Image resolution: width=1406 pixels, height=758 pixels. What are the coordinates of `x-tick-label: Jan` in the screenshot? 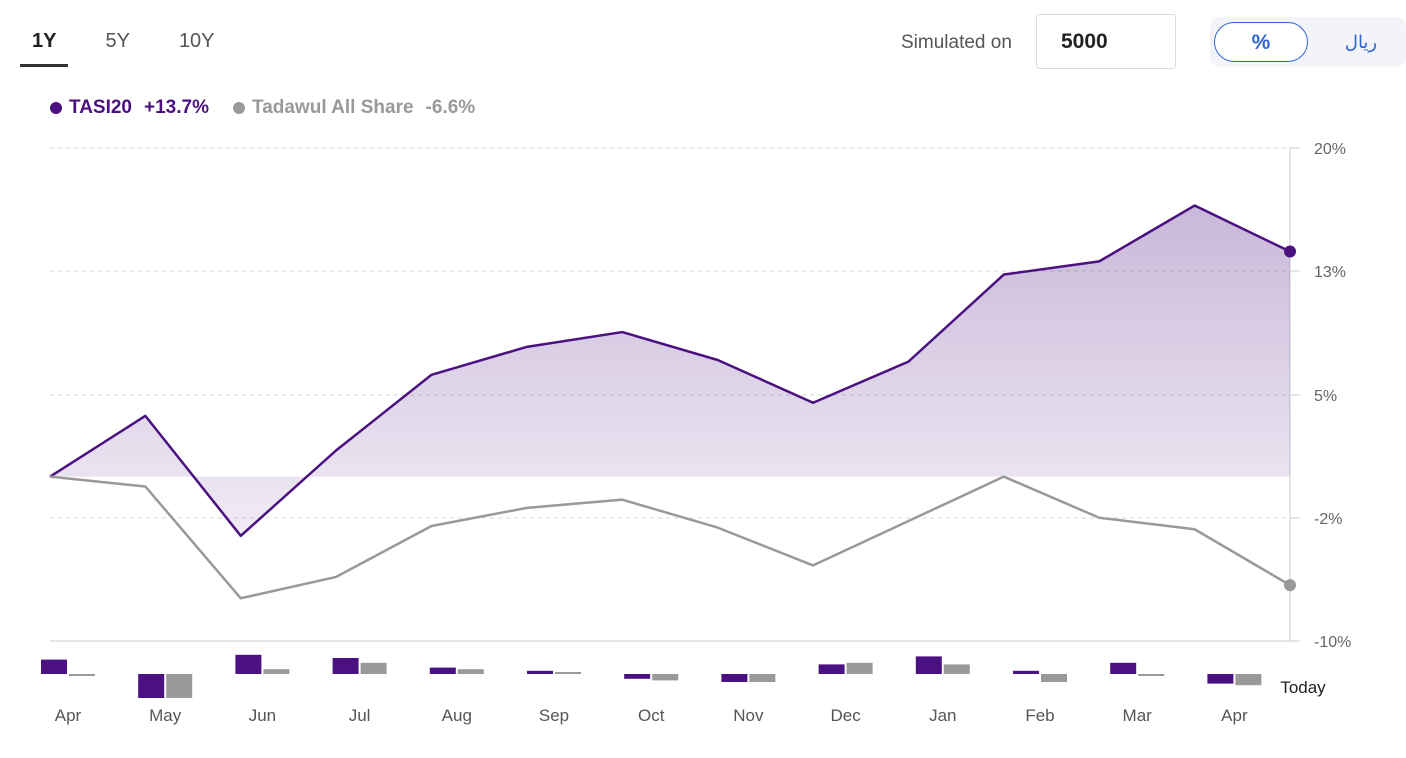 It's located at (942, 715).